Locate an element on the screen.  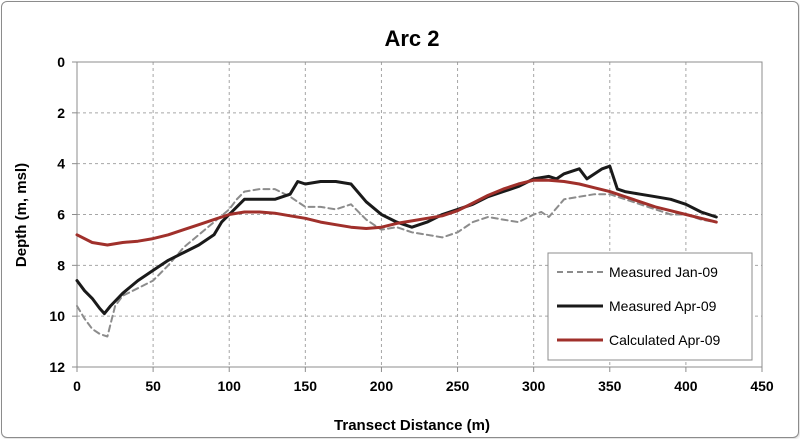
y-tick-label: 4 is located at coordinates (61, 164).